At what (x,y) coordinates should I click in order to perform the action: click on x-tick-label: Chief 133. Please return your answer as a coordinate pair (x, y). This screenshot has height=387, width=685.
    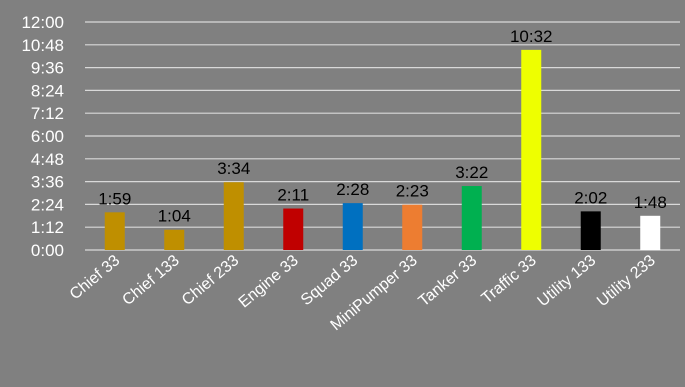
    Looking at the image, I should click on (150, 280).